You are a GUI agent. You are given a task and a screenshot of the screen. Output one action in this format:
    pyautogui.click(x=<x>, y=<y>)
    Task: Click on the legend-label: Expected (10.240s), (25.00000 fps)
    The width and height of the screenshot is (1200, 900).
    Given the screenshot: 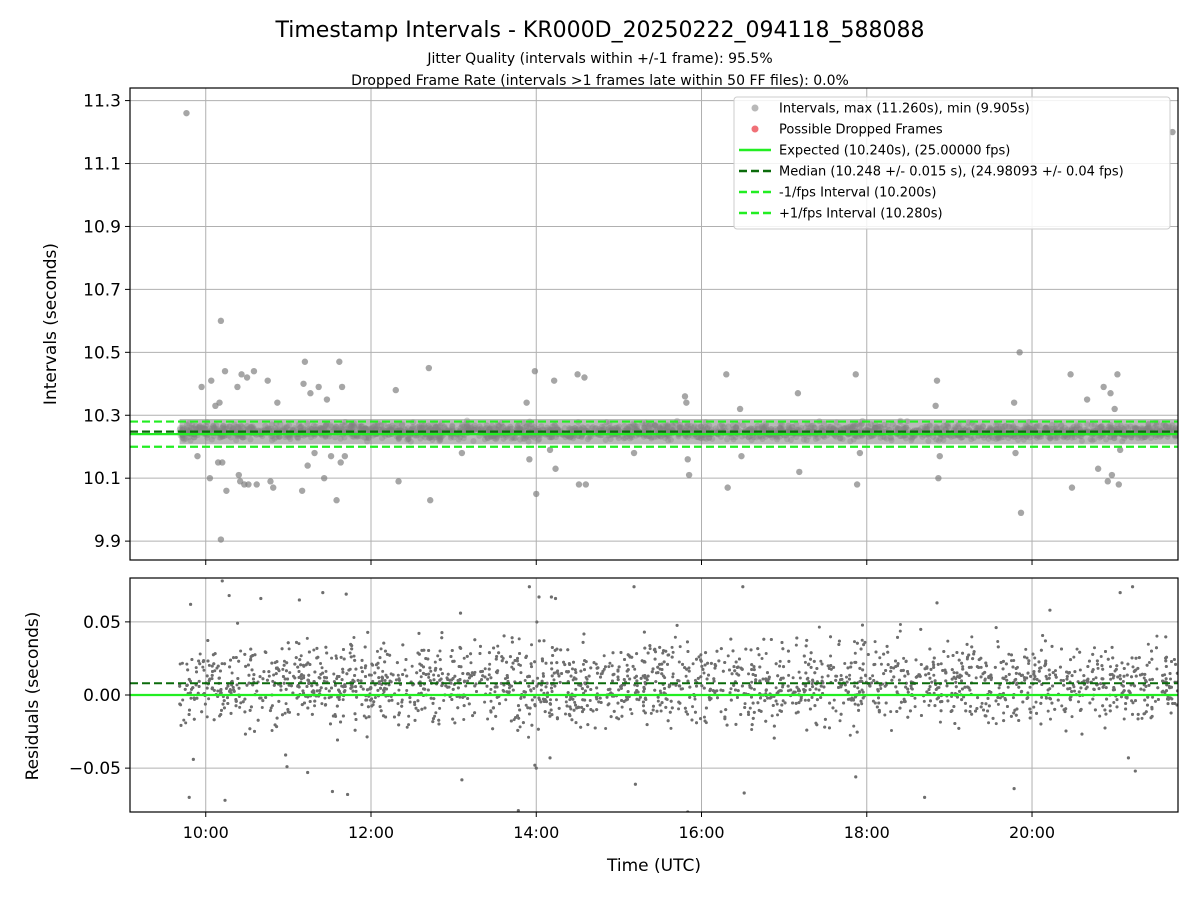 What is the action you would take?
    pyautogui.click(x=894, y=151)
    